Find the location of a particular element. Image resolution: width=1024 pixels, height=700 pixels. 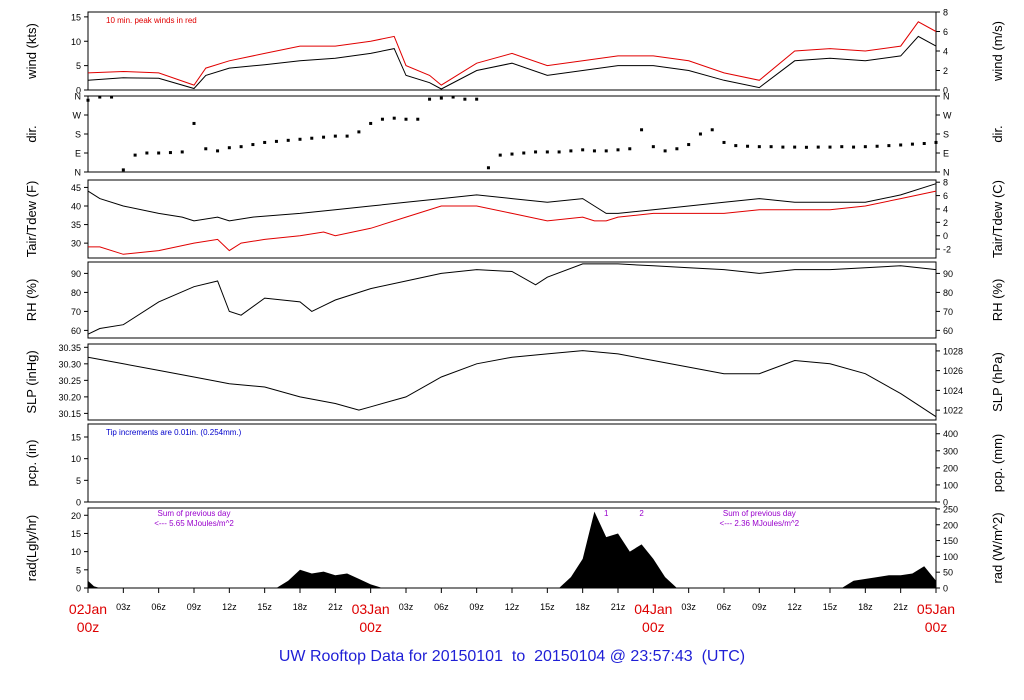

left-tick-label-direction: N is located at coordinates (78, 173).